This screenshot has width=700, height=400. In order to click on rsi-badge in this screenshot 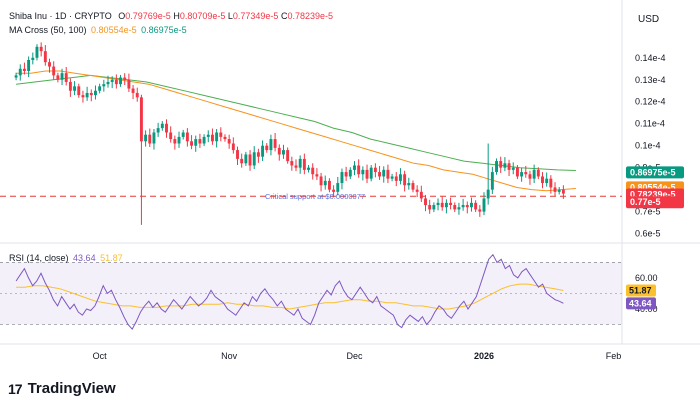, I will do `click(641, 303)`.